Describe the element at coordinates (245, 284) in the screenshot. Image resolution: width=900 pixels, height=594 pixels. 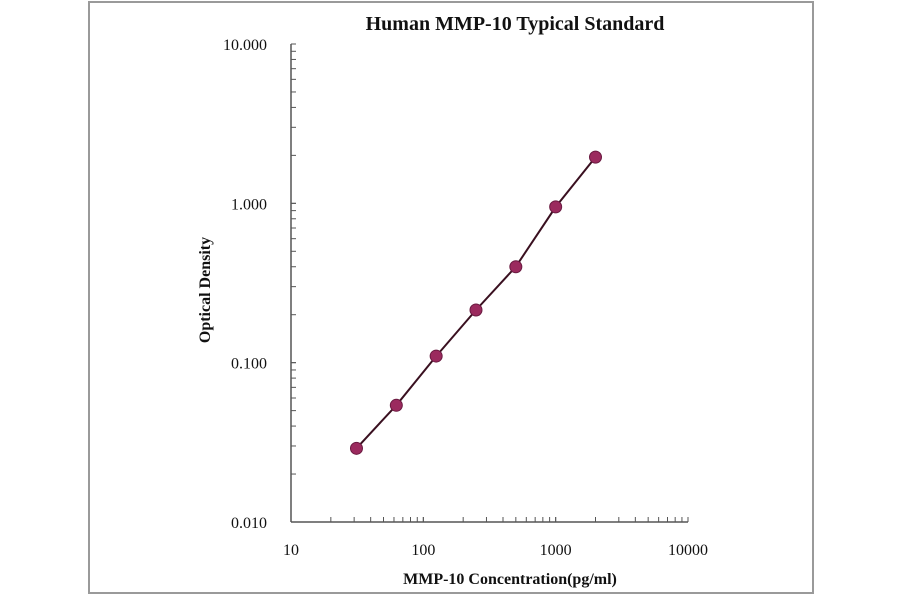
I see `y-tick-labels: 10.000 1.000 0.100 0.010` at that location.